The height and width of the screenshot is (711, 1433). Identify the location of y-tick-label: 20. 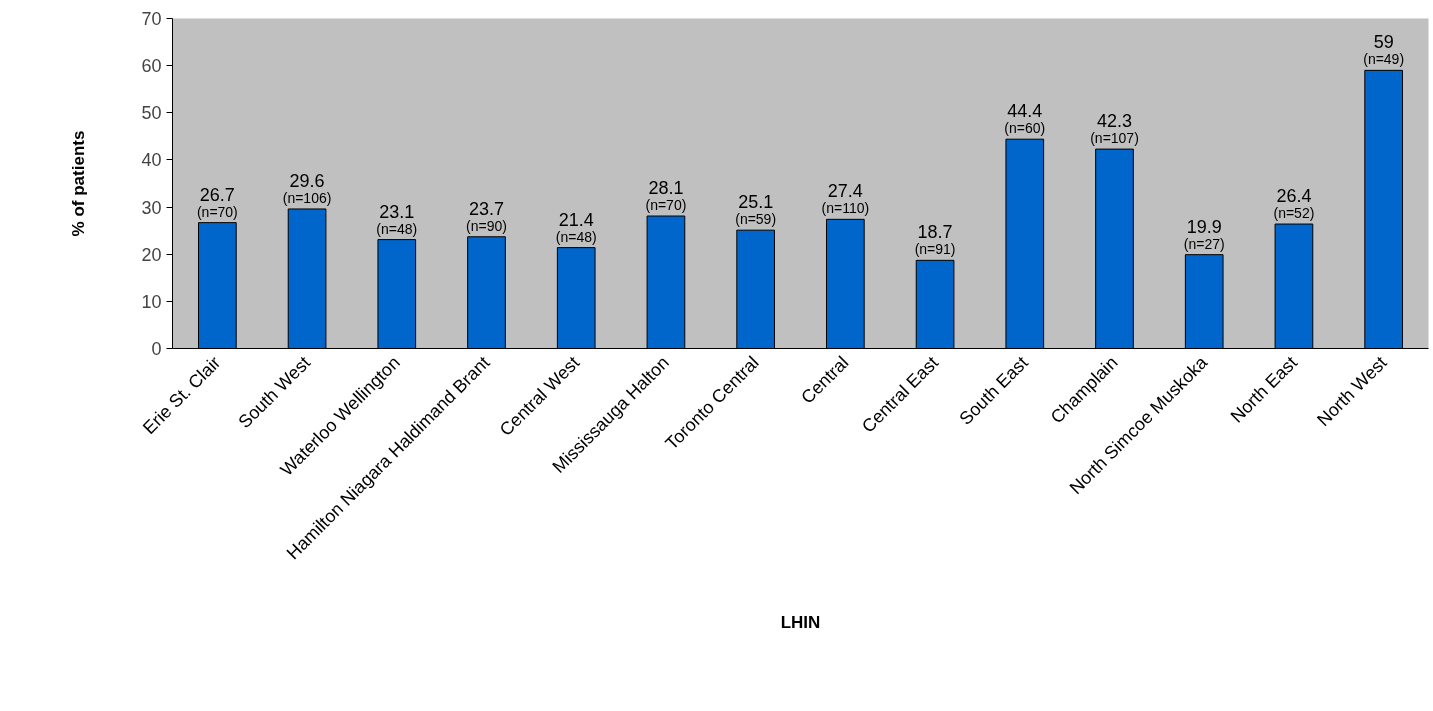
(151, 254).